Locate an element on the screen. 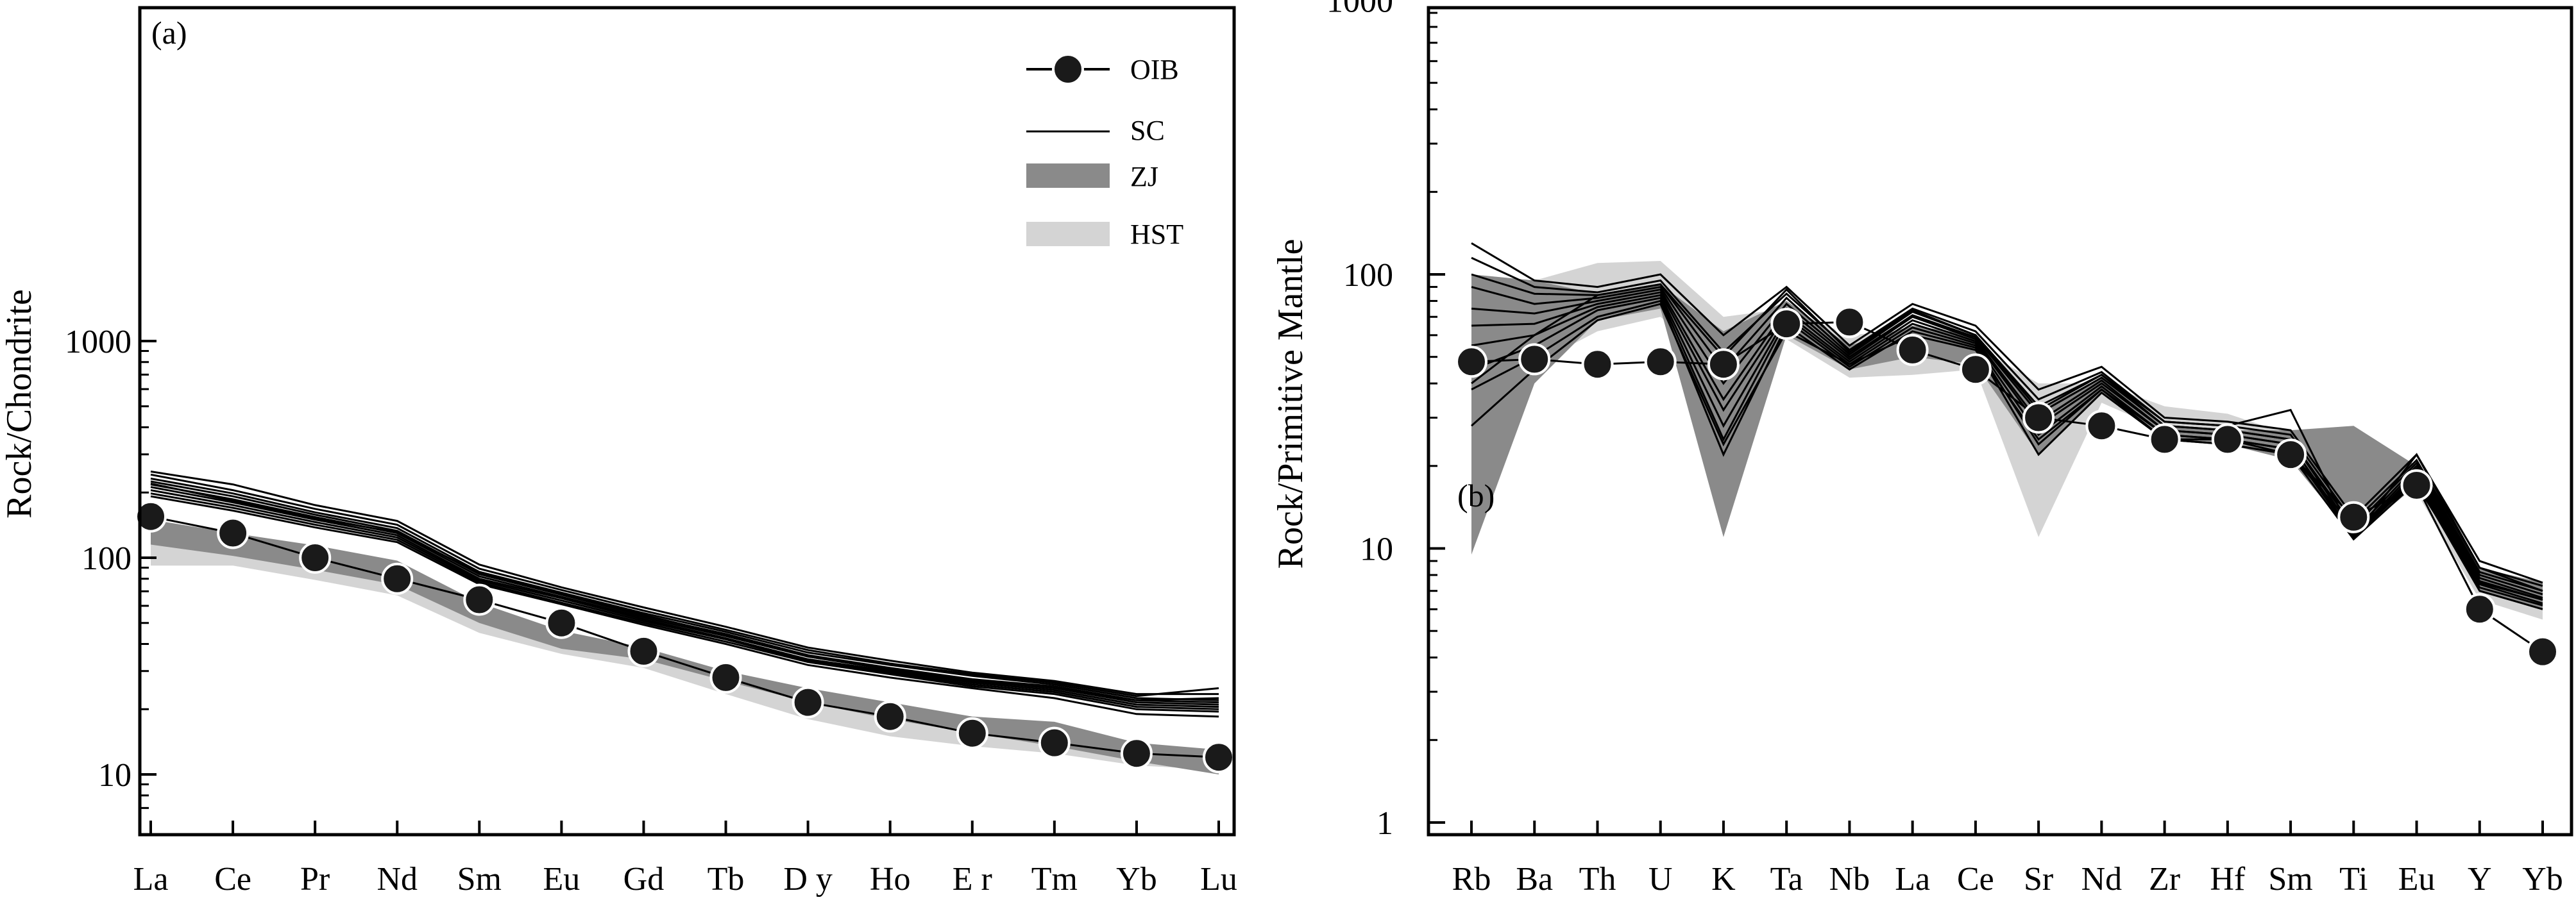 This screenshot has width=2576, height=902. legend-hst-swatch is located at coordinates (1068, 234).